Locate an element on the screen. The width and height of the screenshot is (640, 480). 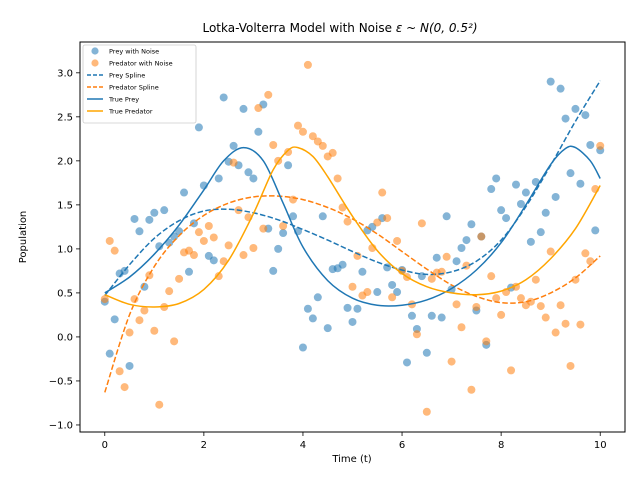
y-tick-label: −1.0 is located at coordinates (61, 425).